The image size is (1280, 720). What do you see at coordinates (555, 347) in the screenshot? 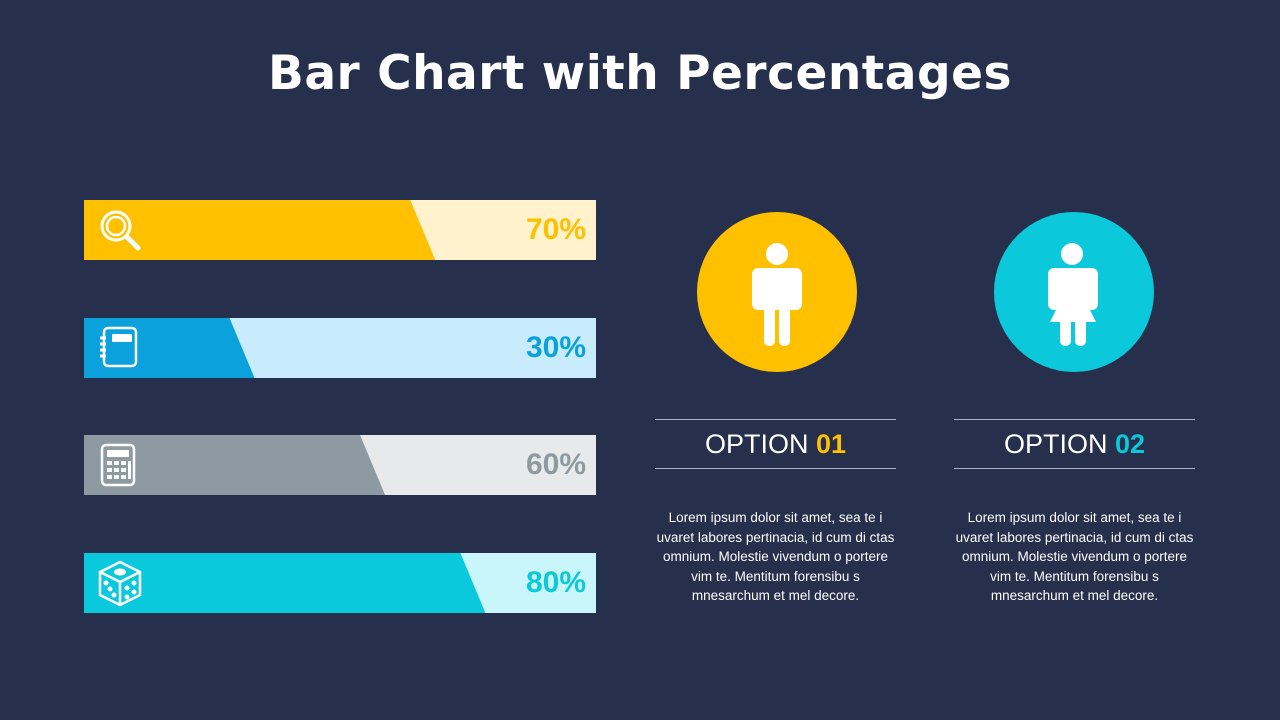
I see `bar-value-label: 30%` at bounding box center [555, 347].